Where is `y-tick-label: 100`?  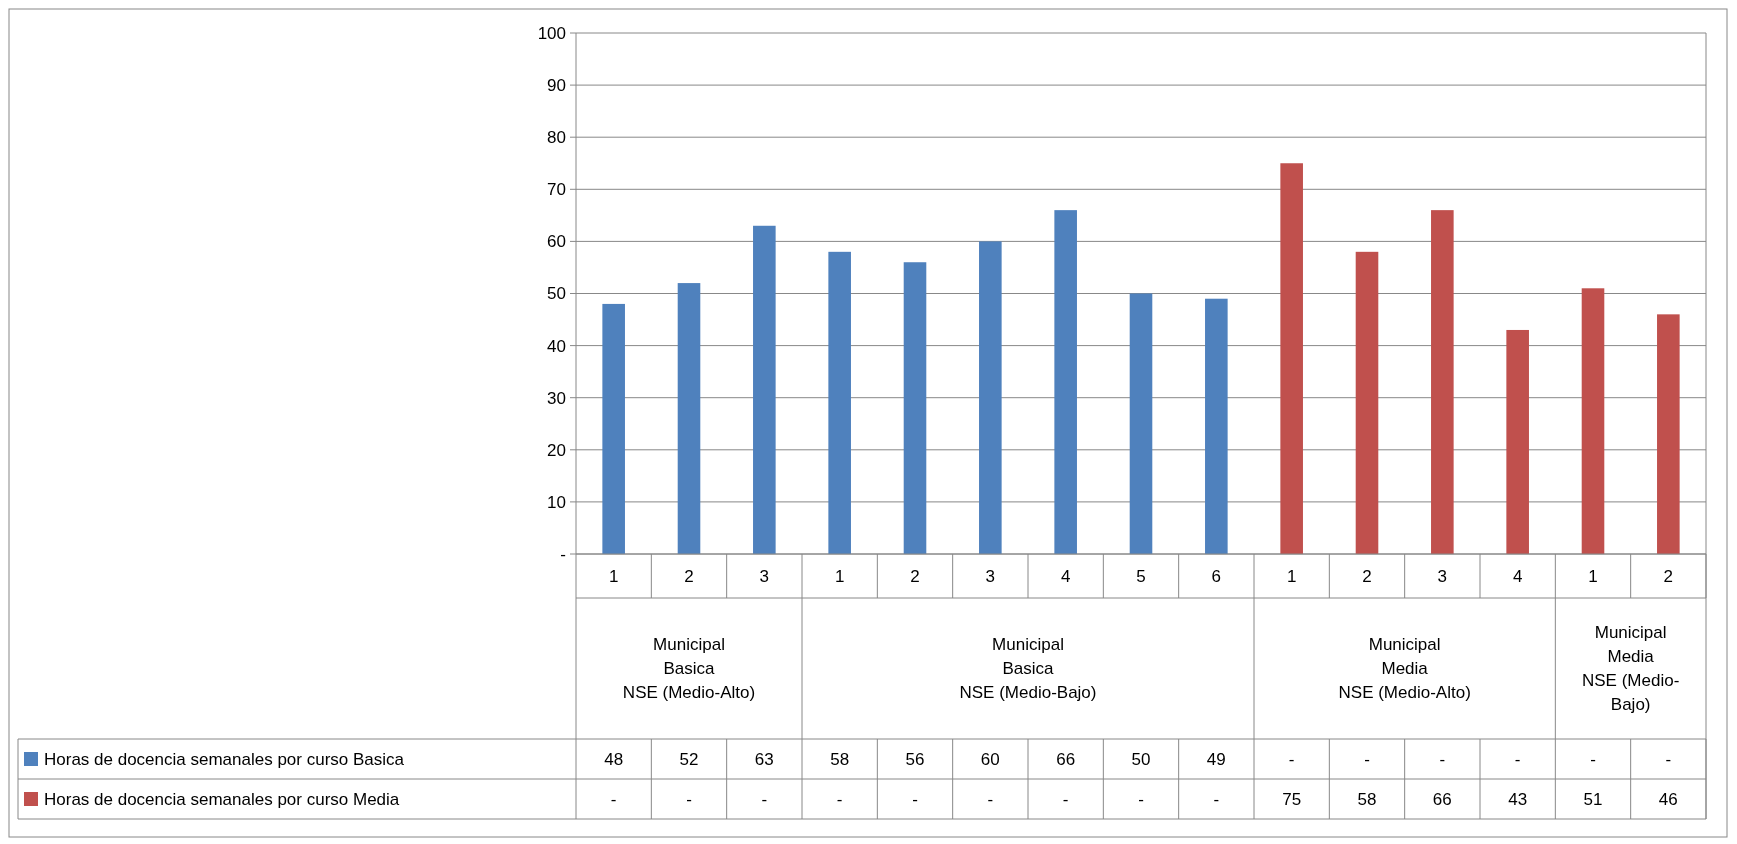
y-tick-label: 100 is located at coordinates (551, 33).